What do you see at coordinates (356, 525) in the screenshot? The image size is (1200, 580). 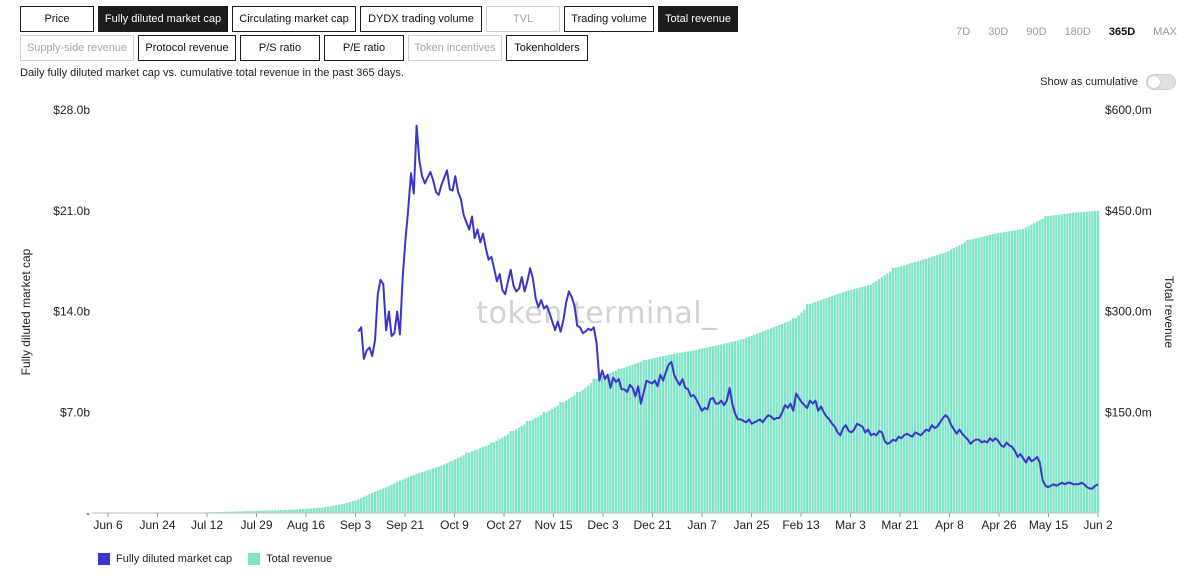 I see `x-tick-label: Sep 3` at bounding box center [356, 525].